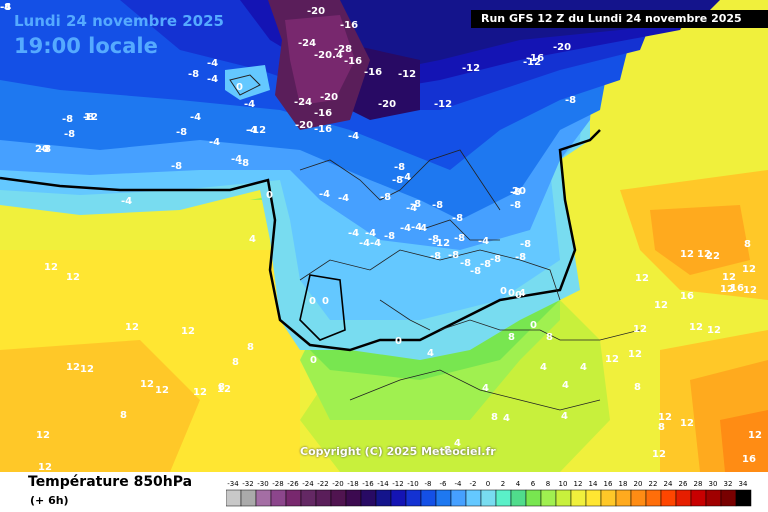  Describe the element at coordinates (533, 484) in the screenshot. I see `scale-tick-label: 6` at that location.